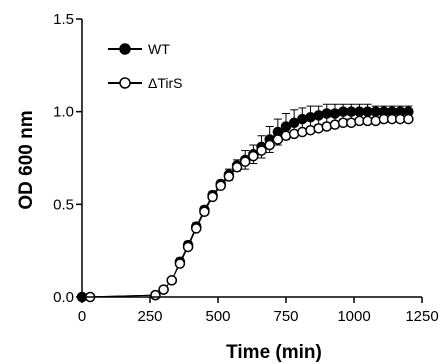 This screenshot has width=448, height=364. What do you see at coordinates (63, 297) in the screenshot?
I see `y-tick-label: 0.0` at bounding box center [63, 297].